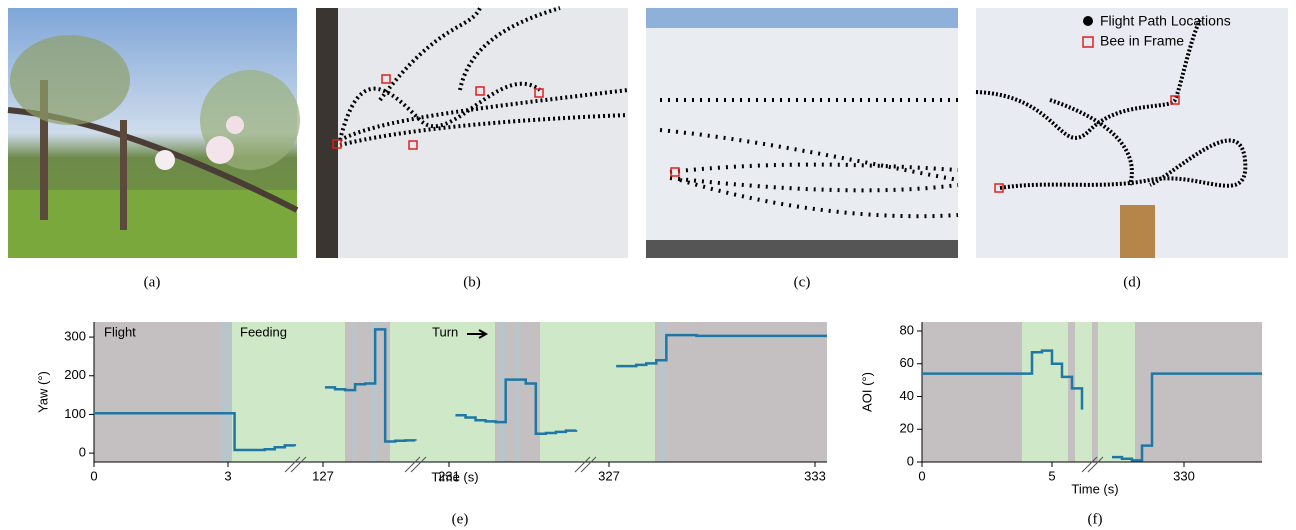 The width and height of the screenshot is (1296, 530). Describe the element at coordinates (1131, 133) in the screenshot. I see `photo-sheet-d: Flight Path Locations Bee in Frame` at that location.